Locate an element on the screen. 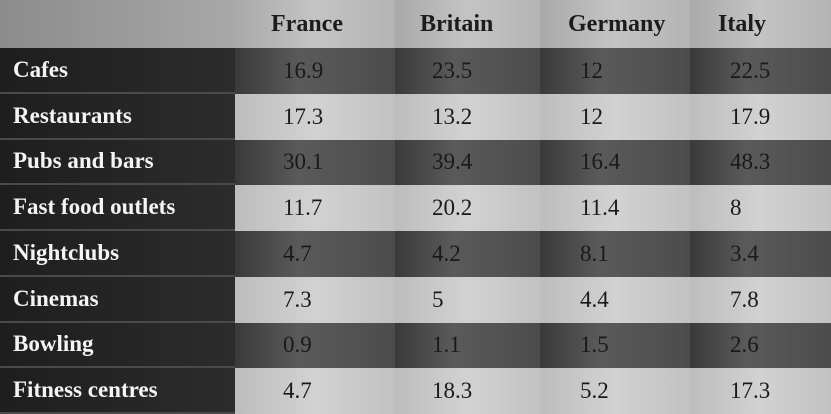  value-cell: 30.1 is located at coordinates (315, 162).